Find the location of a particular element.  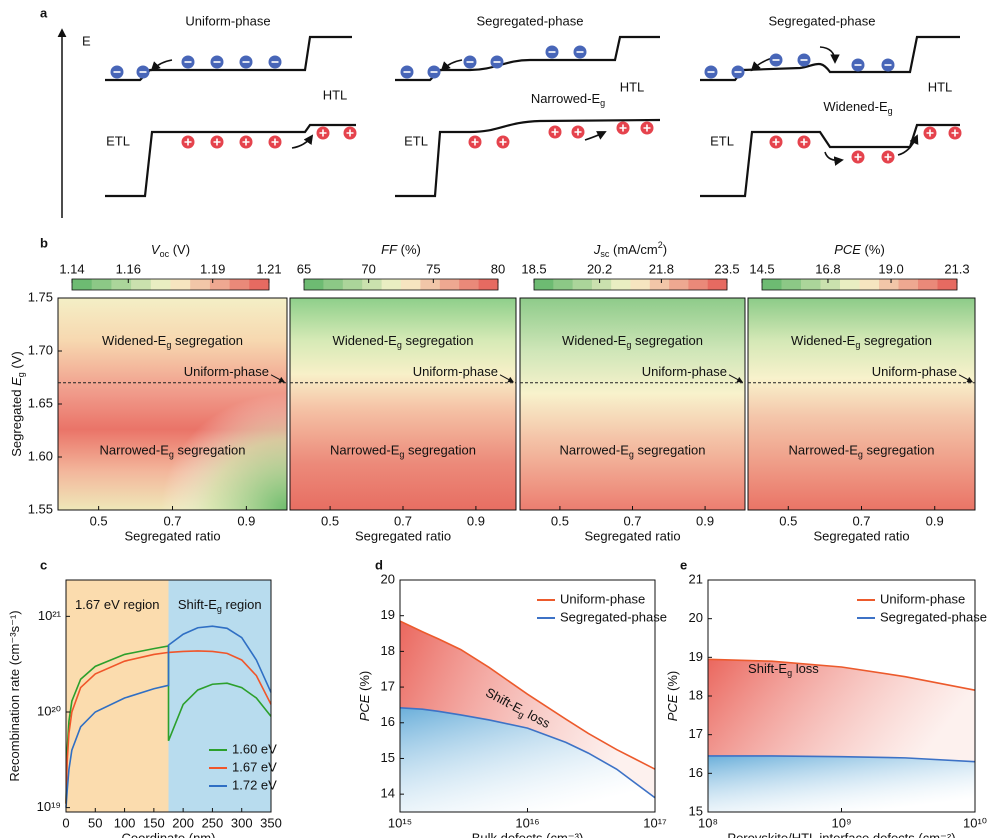

x-tick-label: 0.5 is located at coordinates (560, 520).